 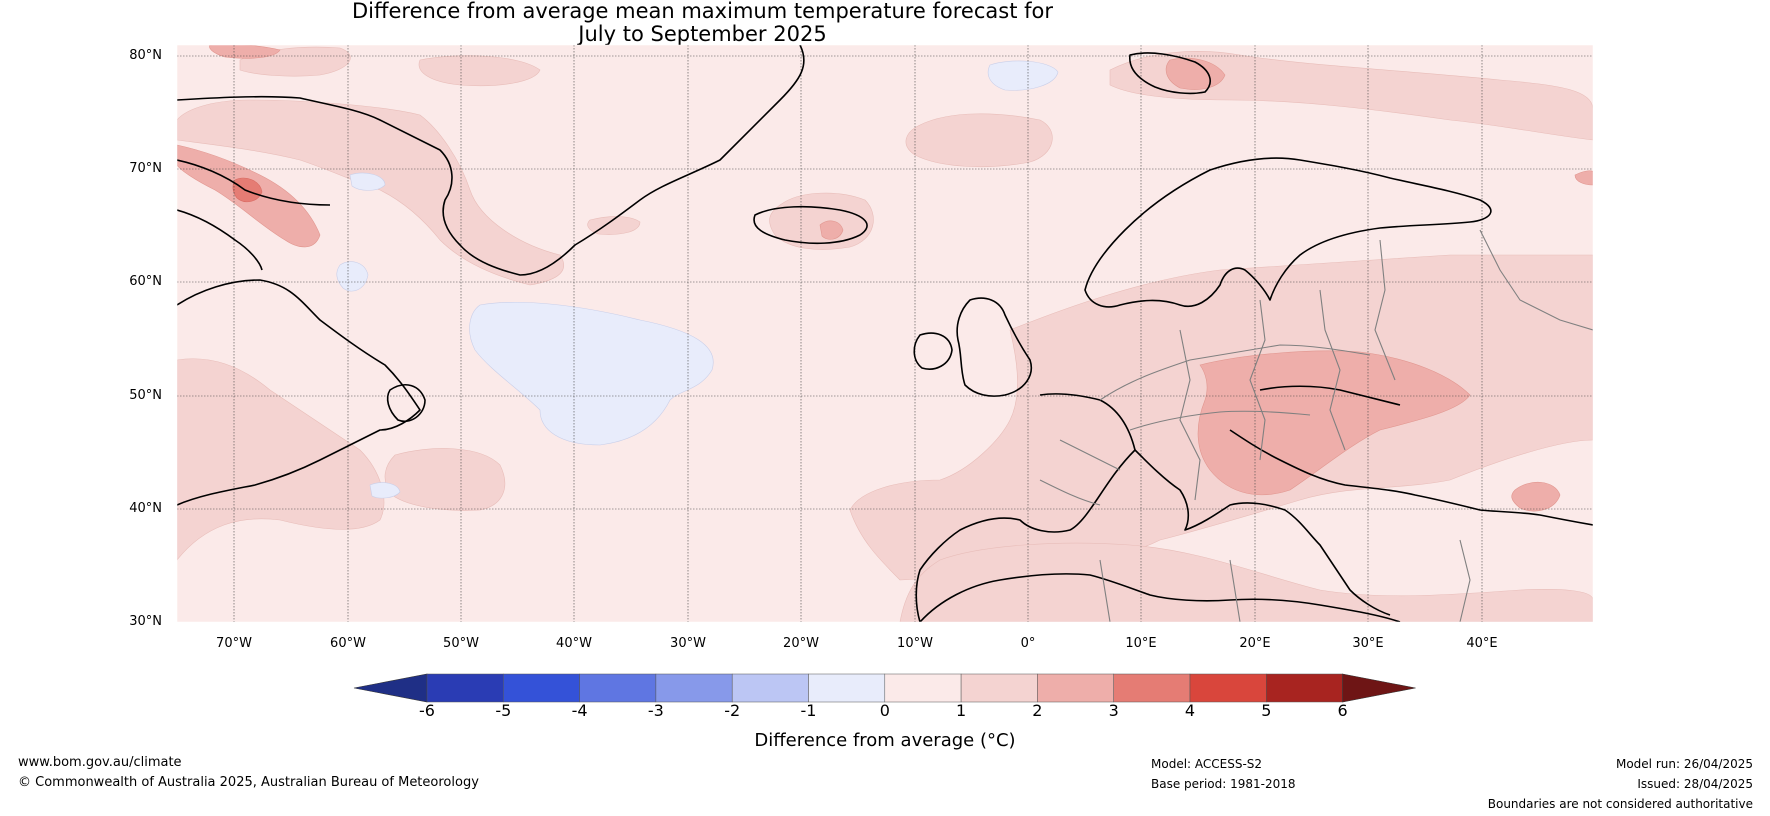 What do you see at coordinates (1342, 710) in the screenshot?
I see `colorbar-tick-label: 6` at bounding box center [1342, 710].